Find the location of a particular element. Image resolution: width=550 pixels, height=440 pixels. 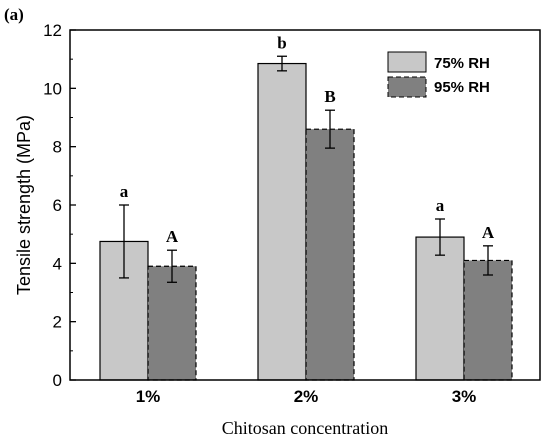

bar-95rh-2pct is located at coordinates (330, 254).